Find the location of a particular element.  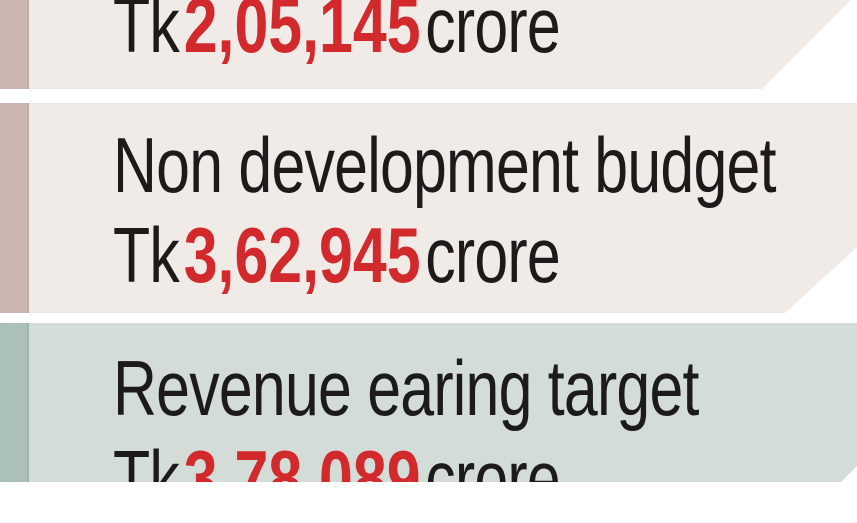

budget-label: Revenue earing target is located at coordinates (406, 388).